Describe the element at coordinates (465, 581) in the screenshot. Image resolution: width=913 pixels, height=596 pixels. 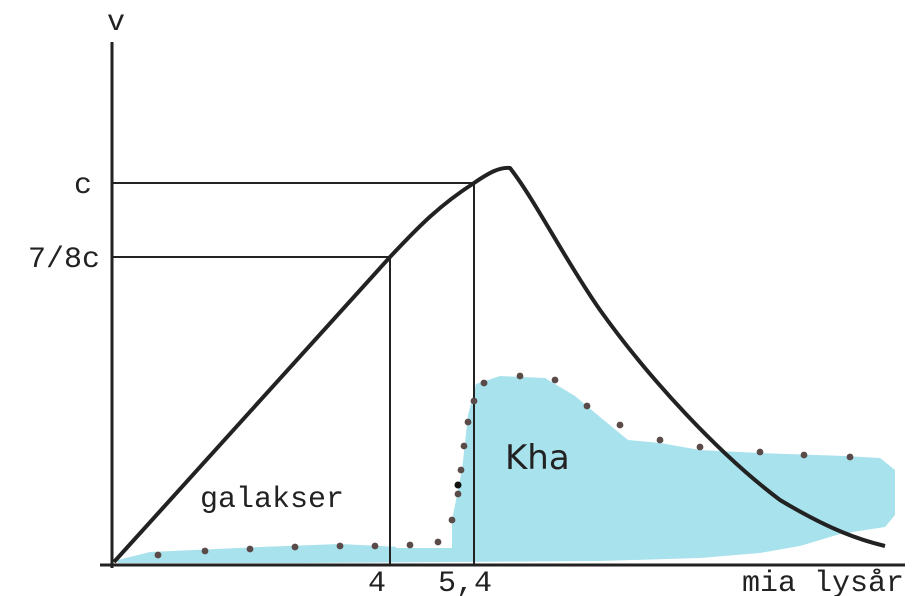
I see `x-tick-5-4: 5,4` at that location.